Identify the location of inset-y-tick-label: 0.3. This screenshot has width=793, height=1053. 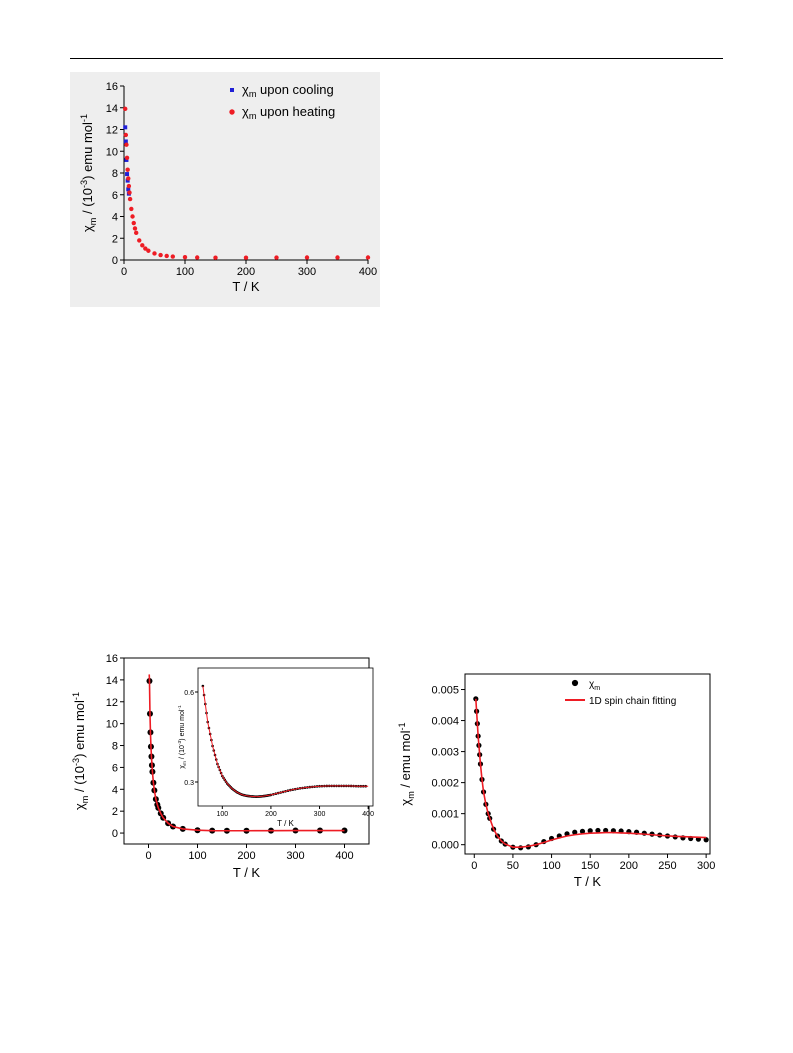
(189, 783).